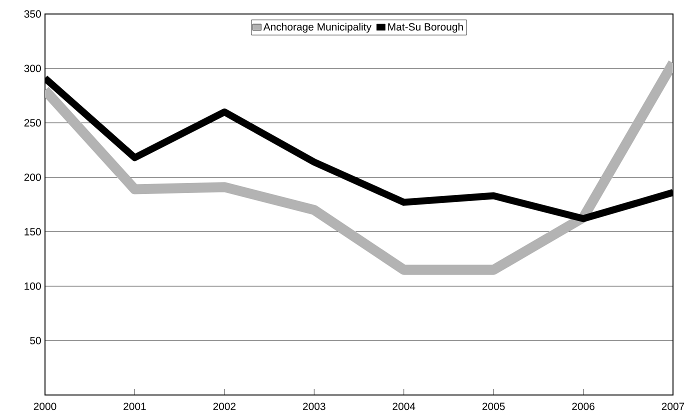 Image resolution: width=696 pixels, height=419 pixels. Describe the element at coordinates (314, 406) in the screenshot. I see `x-tick-label: 2003` at that location.